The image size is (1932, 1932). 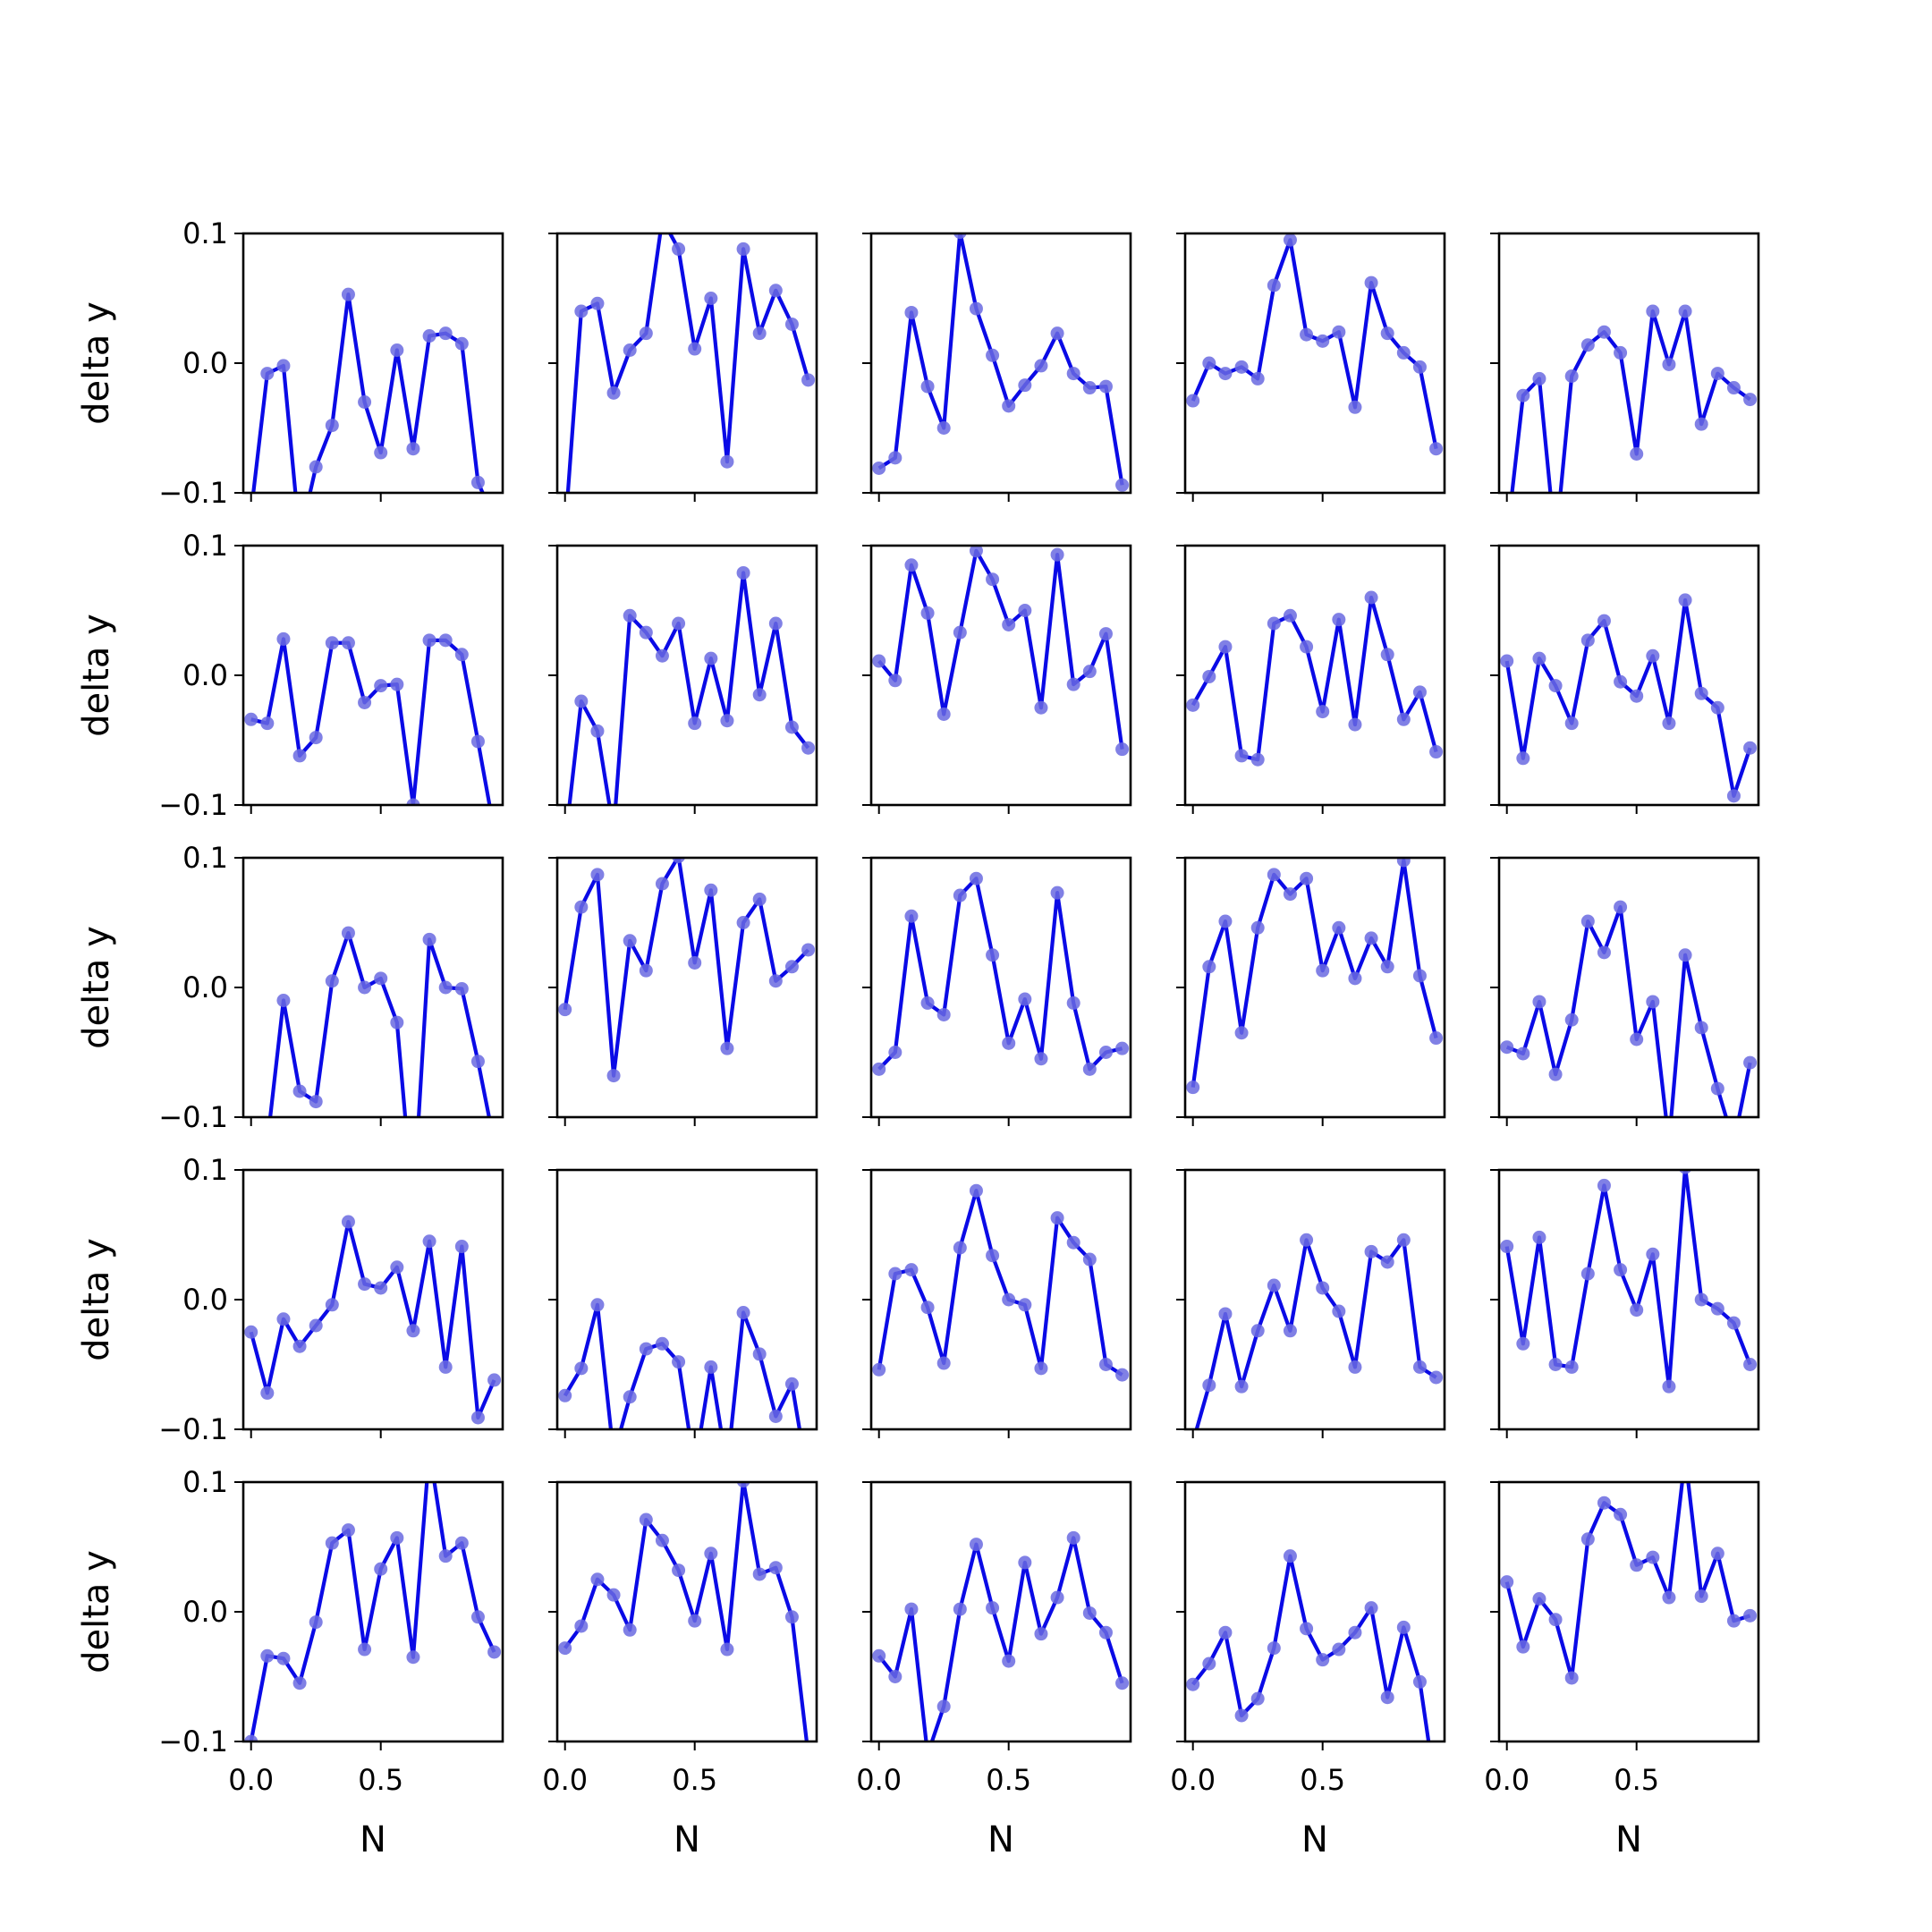 What do you see at coordinates (373, 1839) in the screenshot?
I see `x-axis-label: N` at bounding box center [373, 1839].